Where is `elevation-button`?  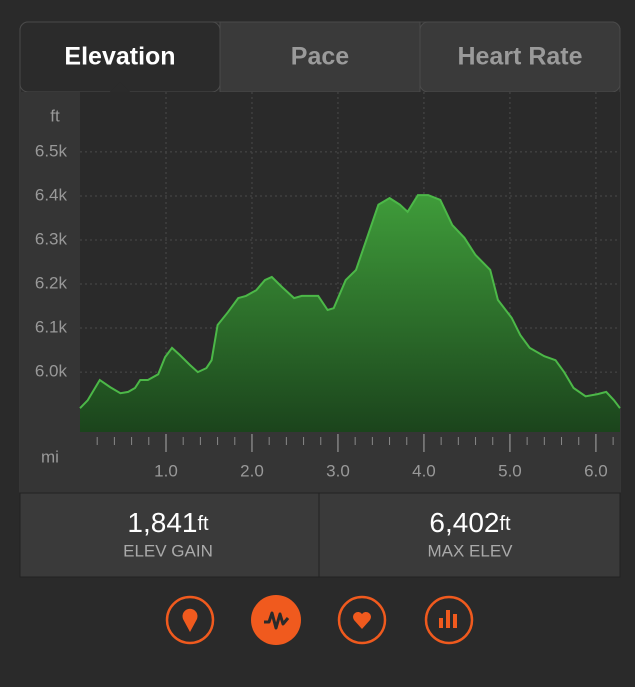
elevation-button is located at coordinates (276, 620).